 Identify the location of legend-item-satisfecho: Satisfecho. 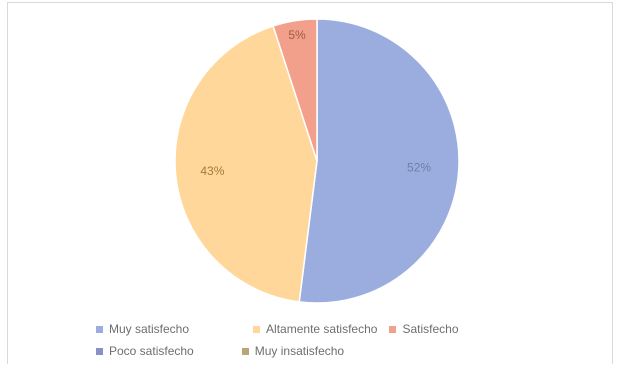
(424, 329).